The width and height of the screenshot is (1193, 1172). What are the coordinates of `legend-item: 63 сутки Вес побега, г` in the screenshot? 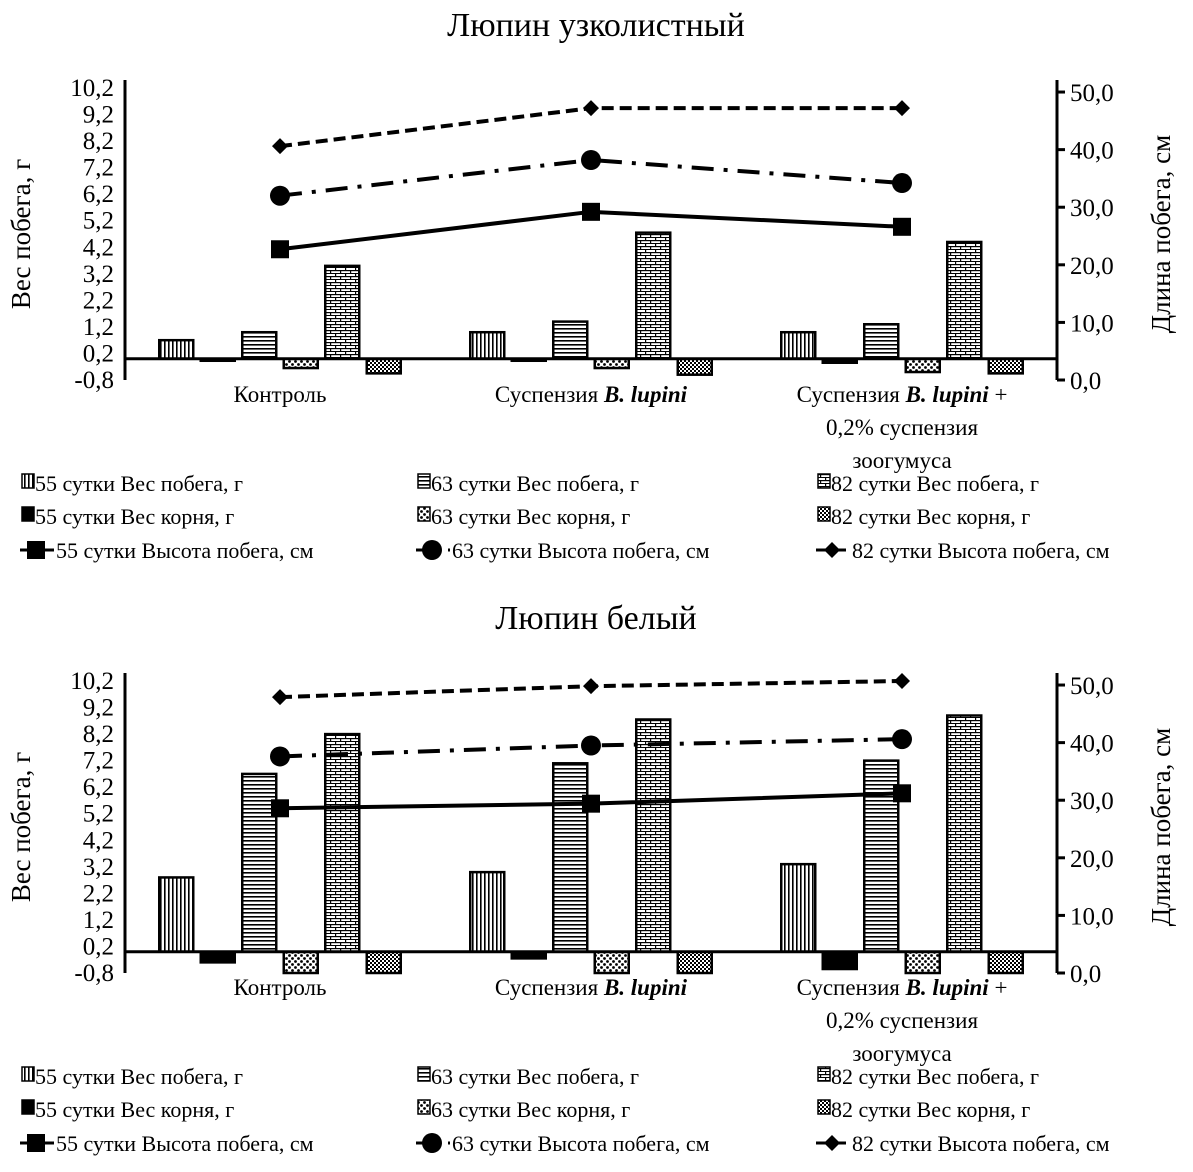 It's located at (528, 483).